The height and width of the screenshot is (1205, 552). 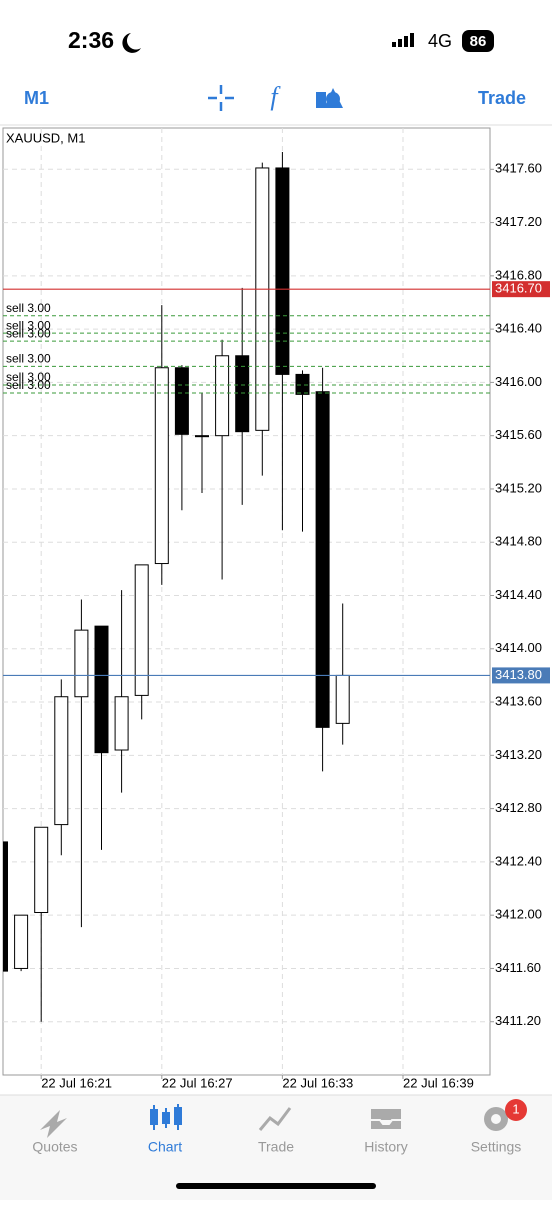 I want to click on y-tick-label: 3417.60, so click(x=518, y=168).